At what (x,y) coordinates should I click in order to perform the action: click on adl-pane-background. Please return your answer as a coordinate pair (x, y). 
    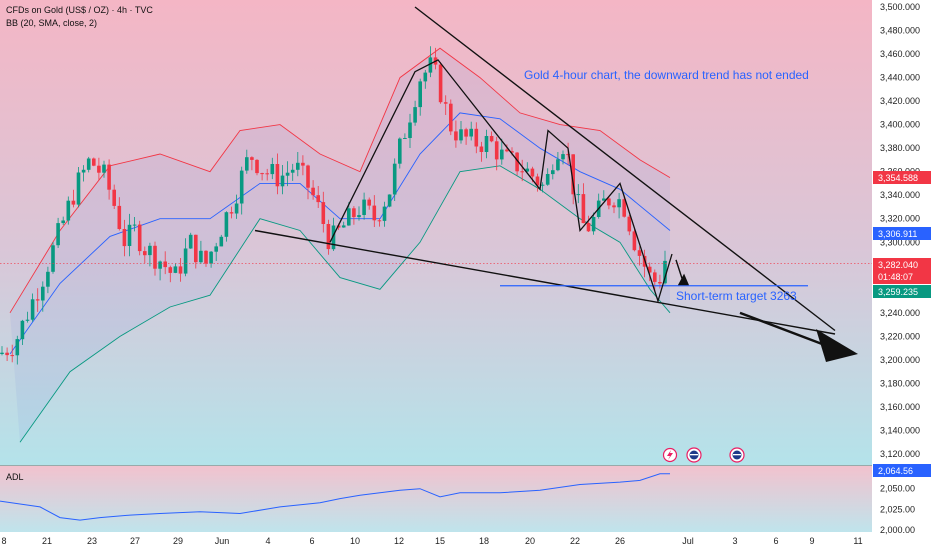
    Looking at the image, I should click on (436, 499).